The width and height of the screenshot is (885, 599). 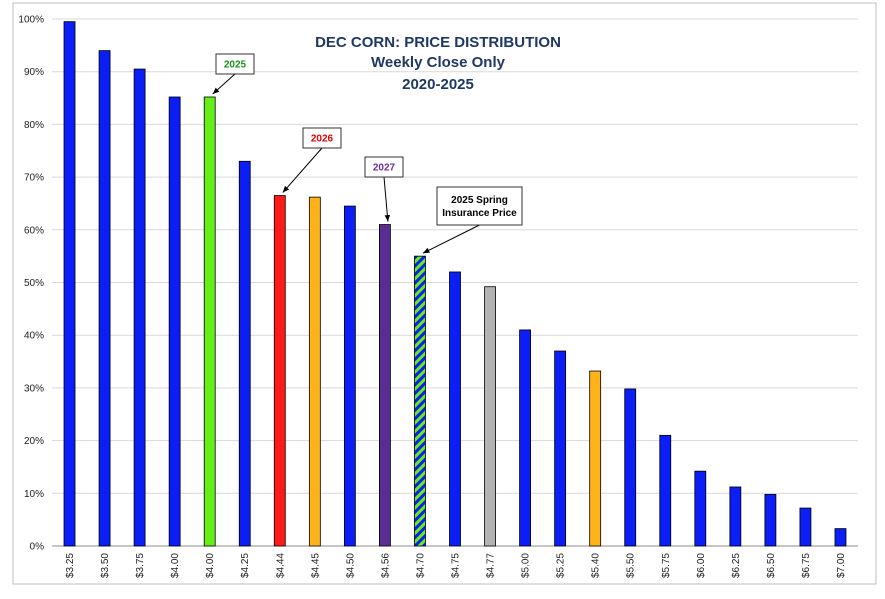 What do you see at coordinates (385, 565) in the screenshot?
I see `x-tick-label: $4.56` at bounding box center [385, 565].